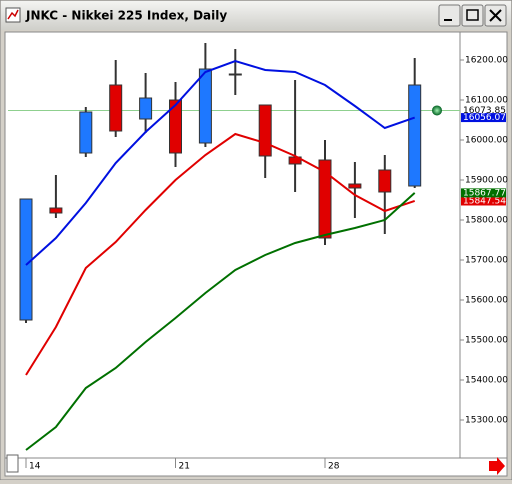 The width and height of the screenshot is (512, 484). Describe the element at coordinates (486, 301) in the screenshot. I see `y-tick-label: 15600.00` at that location.